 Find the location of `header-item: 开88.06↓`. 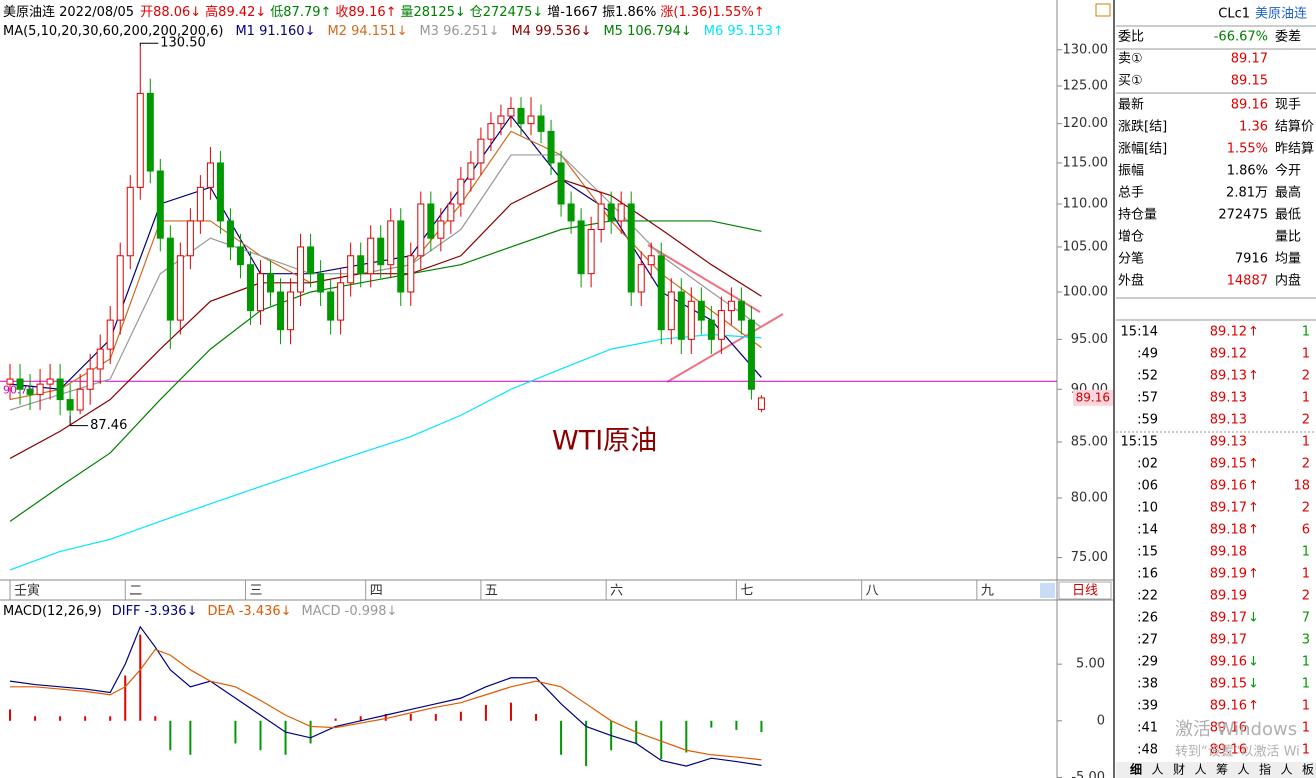

header-item: 开88.06↓ is located at coordinates (170, 12).